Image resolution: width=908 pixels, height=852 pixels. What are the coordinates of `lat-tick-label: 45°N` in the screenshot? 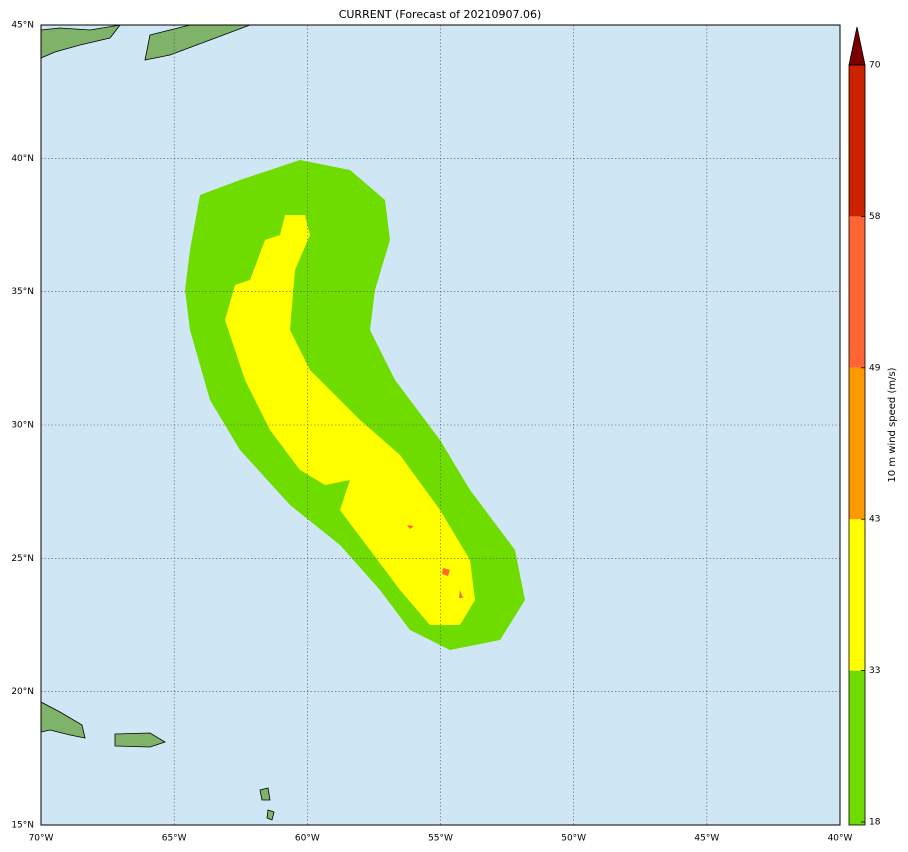 It's located at (22, 26).